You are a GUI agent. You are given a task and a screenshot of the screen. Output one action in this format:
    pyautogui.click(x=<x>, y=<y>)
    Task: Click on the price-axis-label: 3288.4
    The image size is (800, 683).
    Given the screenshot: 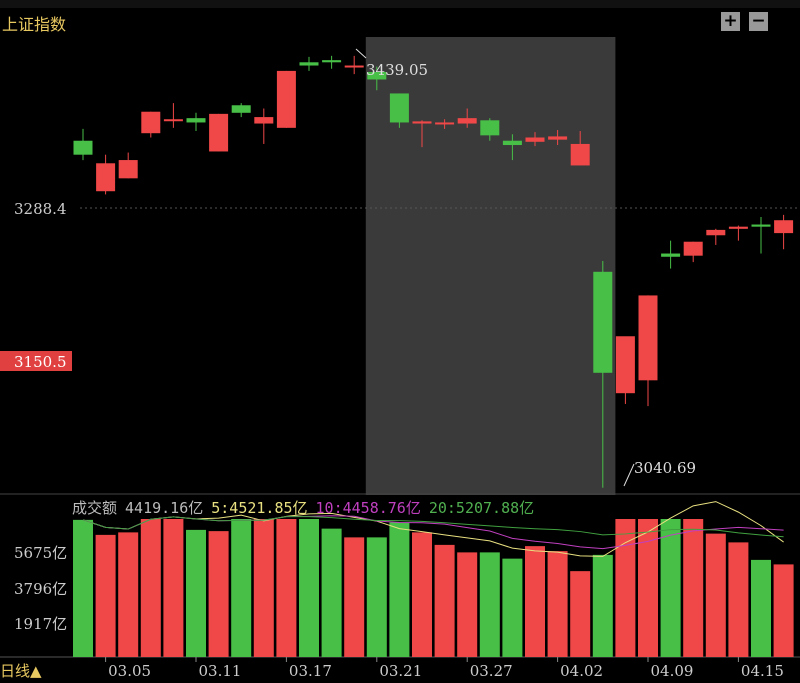 What is the action you would take?
    pyautogui.click(x=40, y=209)
    